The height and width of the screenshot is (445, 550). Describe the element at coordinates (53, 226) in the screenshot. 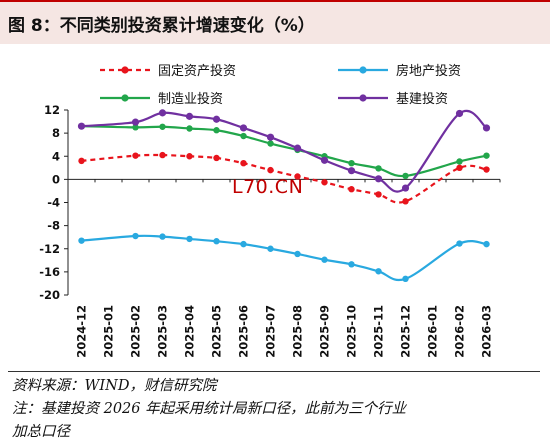

I see `y-tick-label: -8` at that location.